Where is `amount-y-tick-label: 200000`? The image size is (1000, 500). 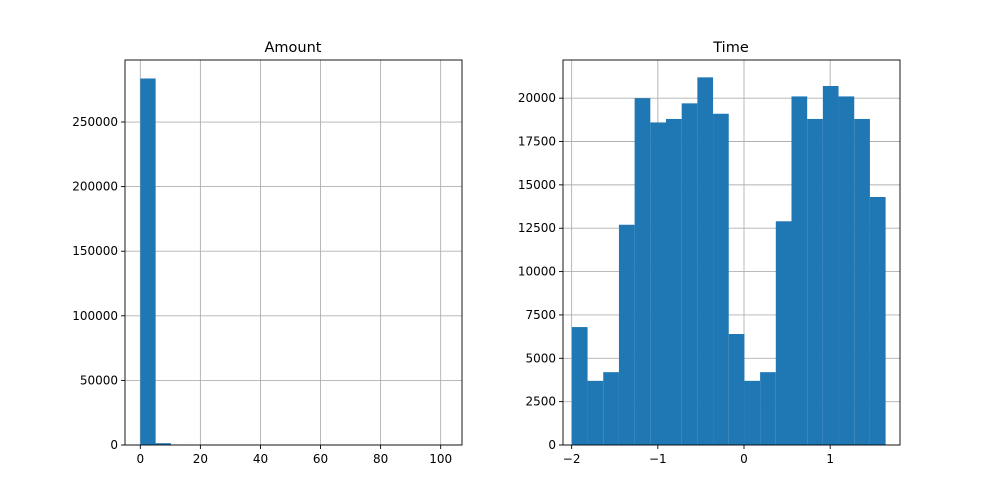
amount-y-tick-label: 200000 is located at coordinates (95, 187).